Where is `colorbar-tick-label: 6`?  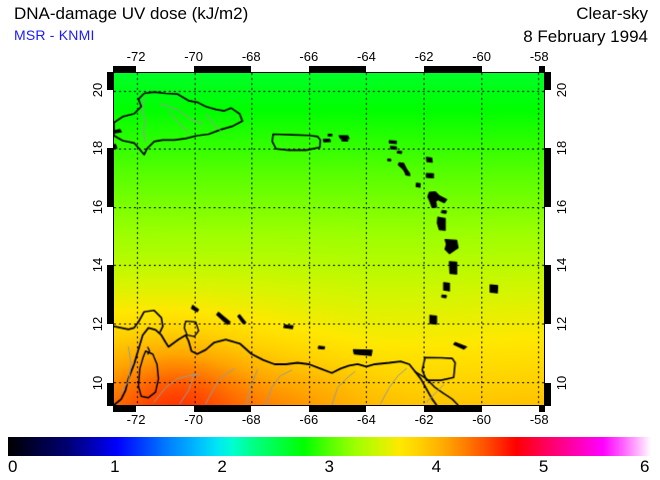
colorbar-tick-label: 6 is located at coordinates (645, 466).